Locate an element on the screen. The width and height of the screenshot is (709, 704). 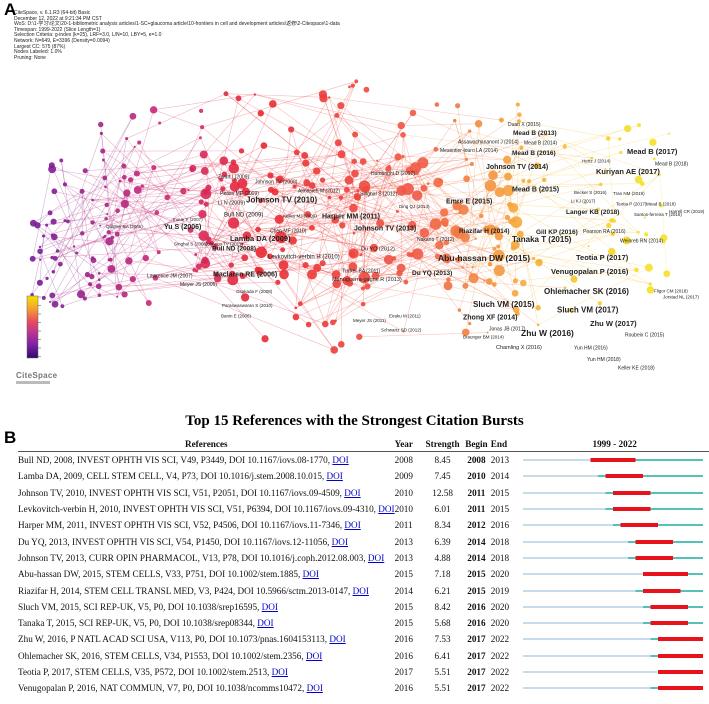
node-label: Du YQ (2013) is located at coordinates (432, 273).